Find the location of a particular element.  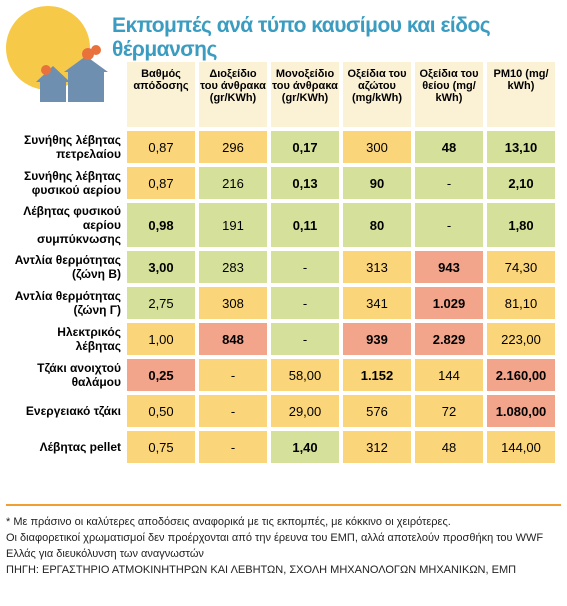

cell: 223,00 is located at coordinates (521, 339).